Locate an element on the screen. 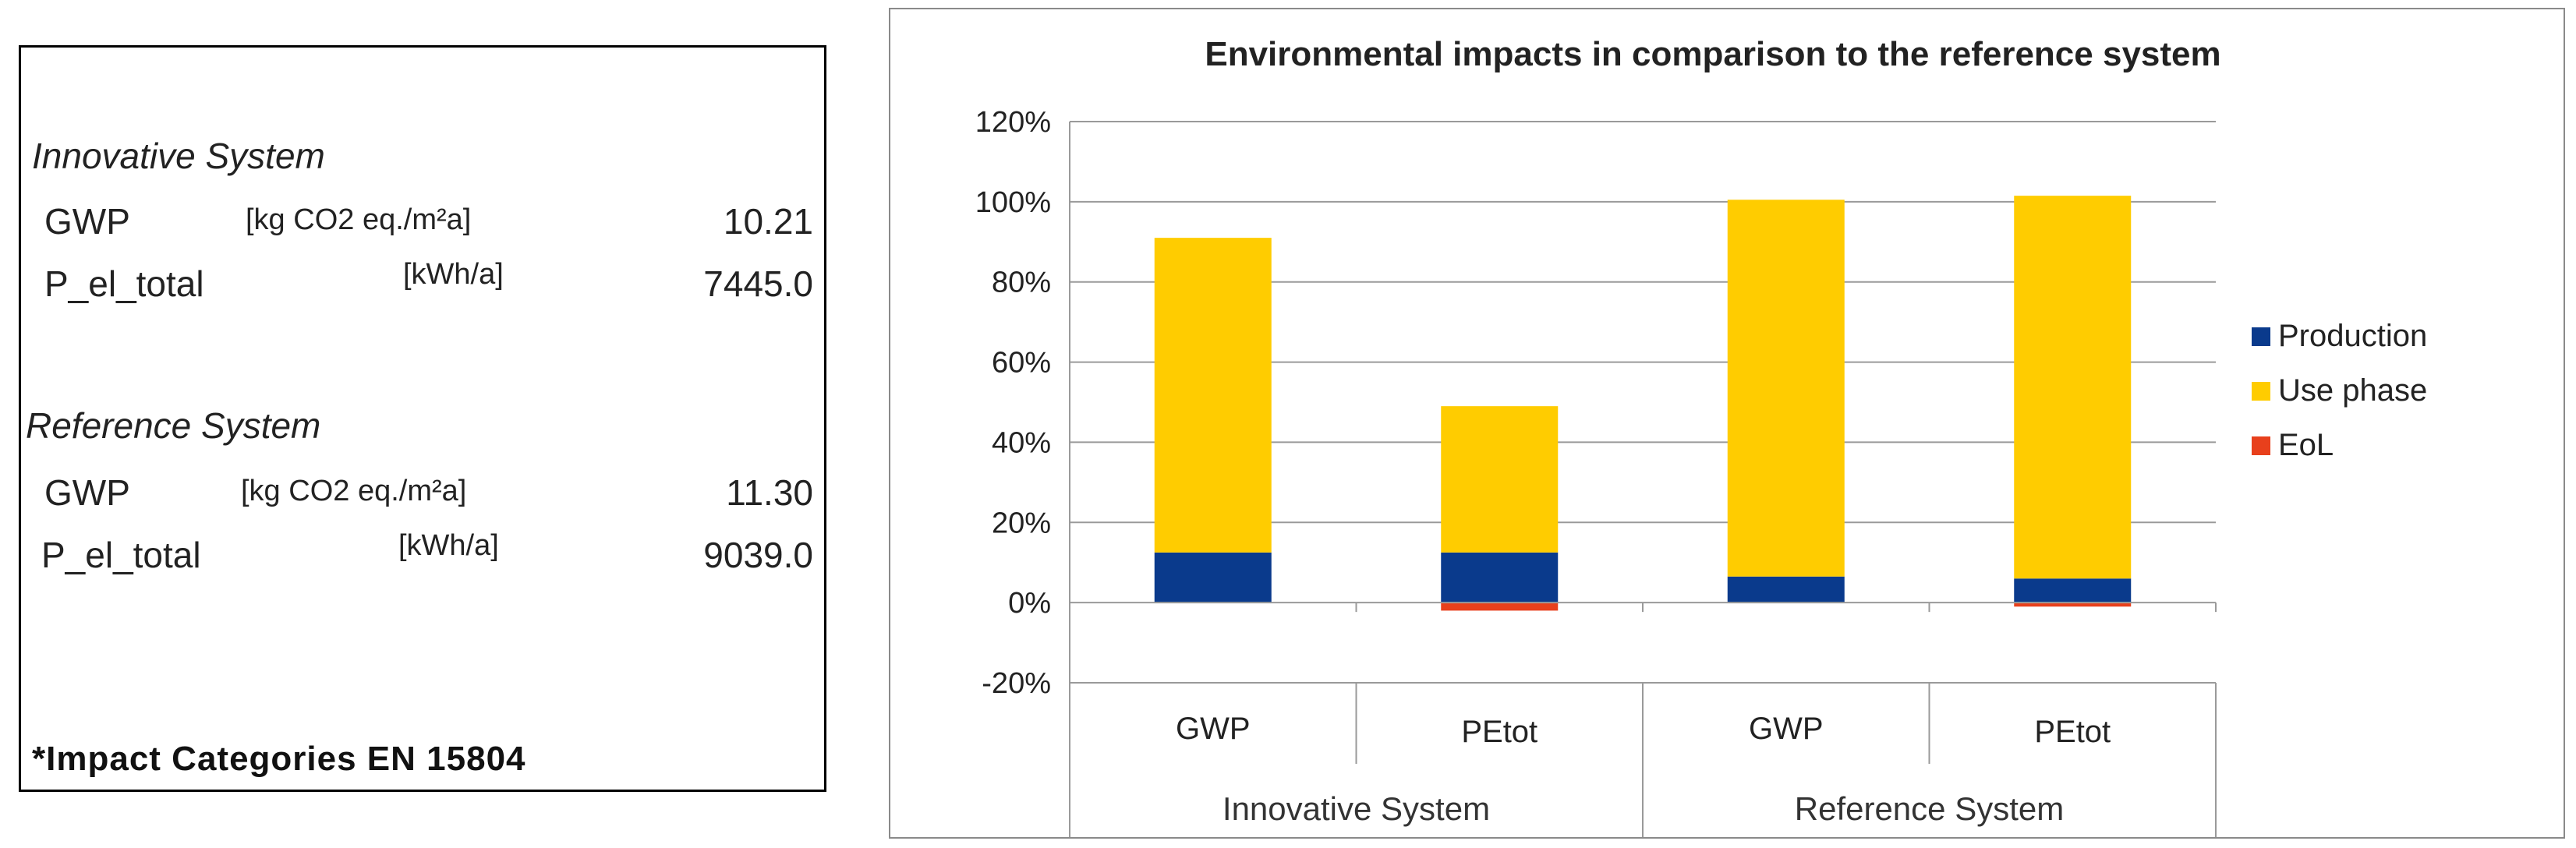  y-tick-label: 20% is located at coordinates (1021, 523).